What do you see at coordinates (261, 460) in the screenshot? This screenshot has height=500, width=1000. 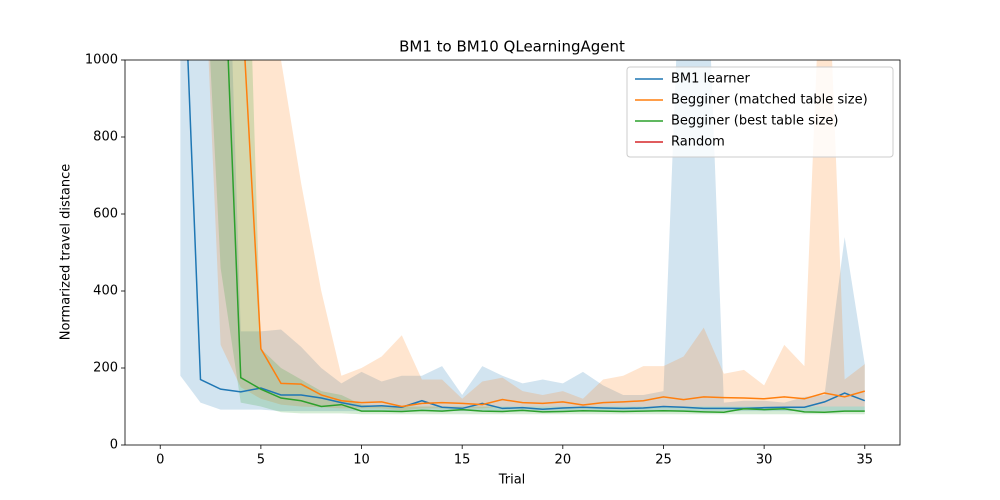 I see `x-tick-label: 5` at bounding box center [261, 460].